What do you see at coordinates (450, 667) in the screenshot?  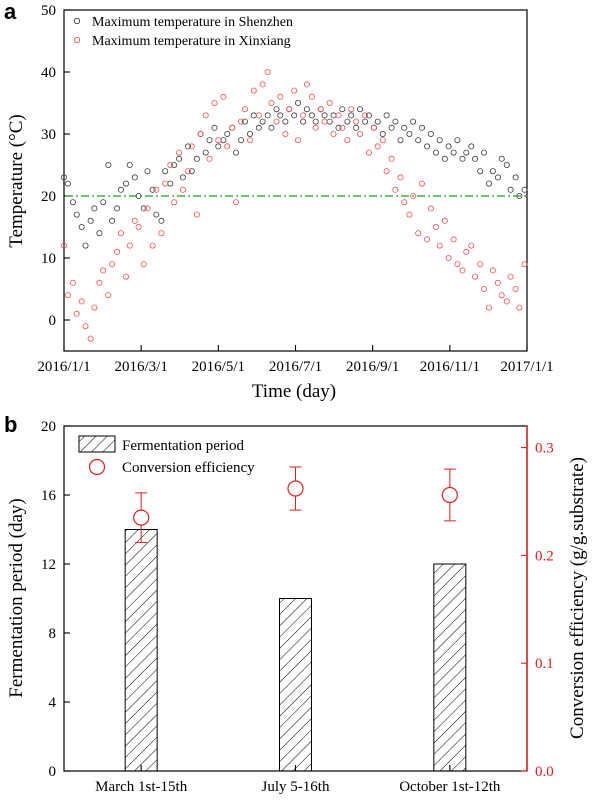 I see `fermentation-bar` at bounding box center [450, 667].